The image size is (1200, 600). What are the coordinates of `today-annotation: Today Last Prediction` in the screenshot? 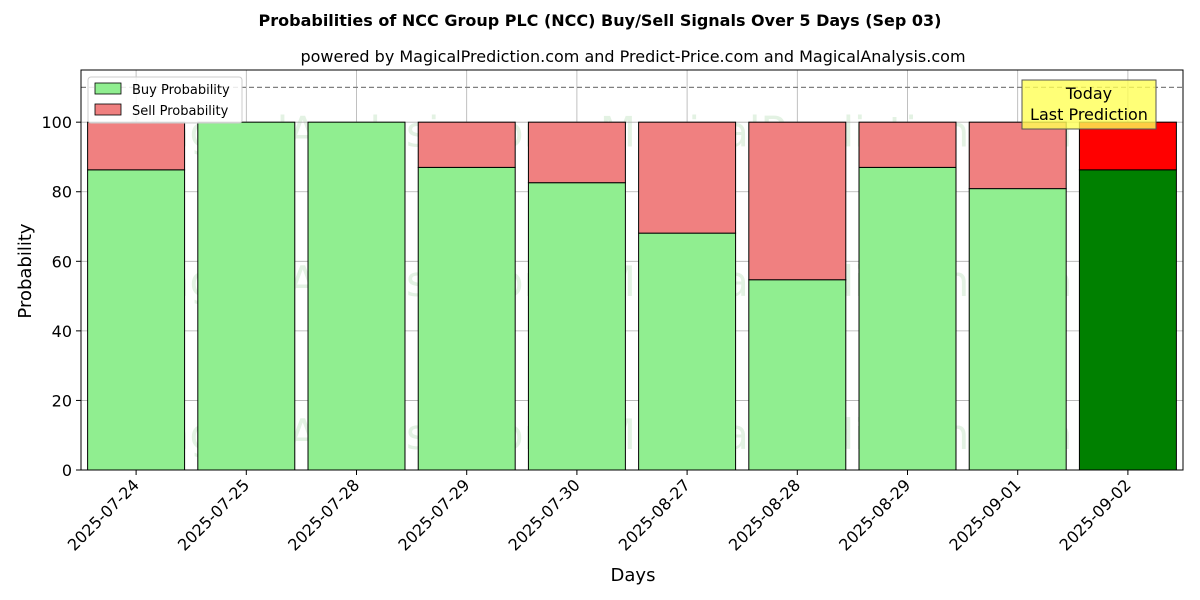 It's located at (1089, 104).